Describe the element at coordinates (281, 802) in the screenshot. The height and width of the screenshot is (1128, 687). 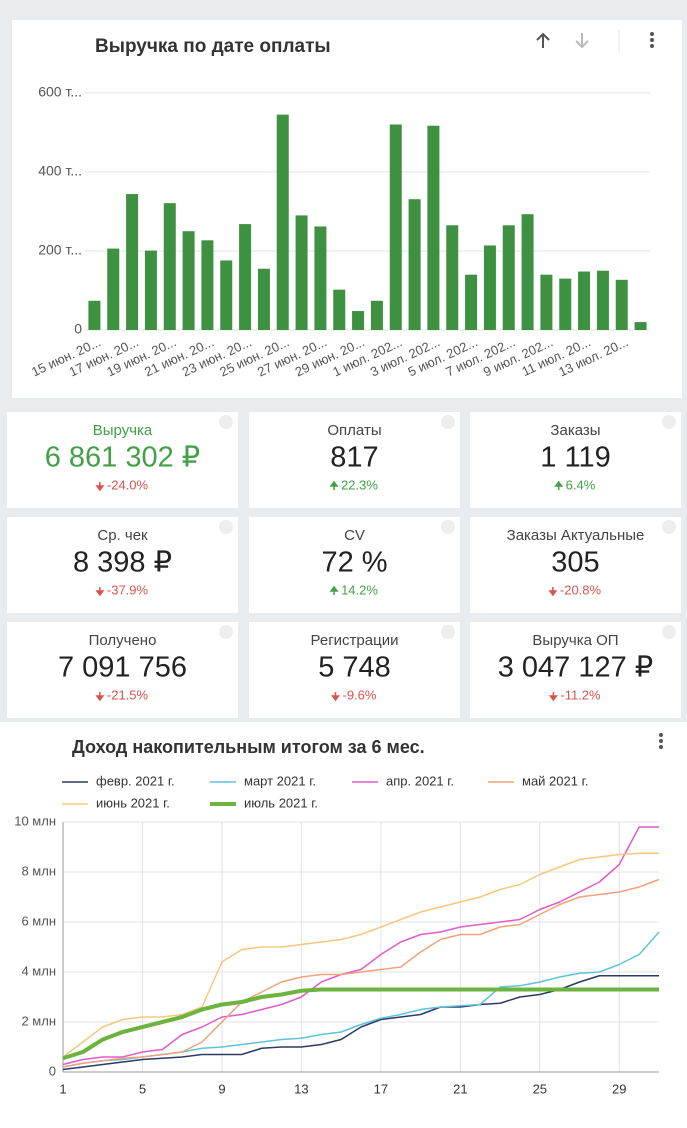
I see `legend-label: июль 2021 г.` at that location.